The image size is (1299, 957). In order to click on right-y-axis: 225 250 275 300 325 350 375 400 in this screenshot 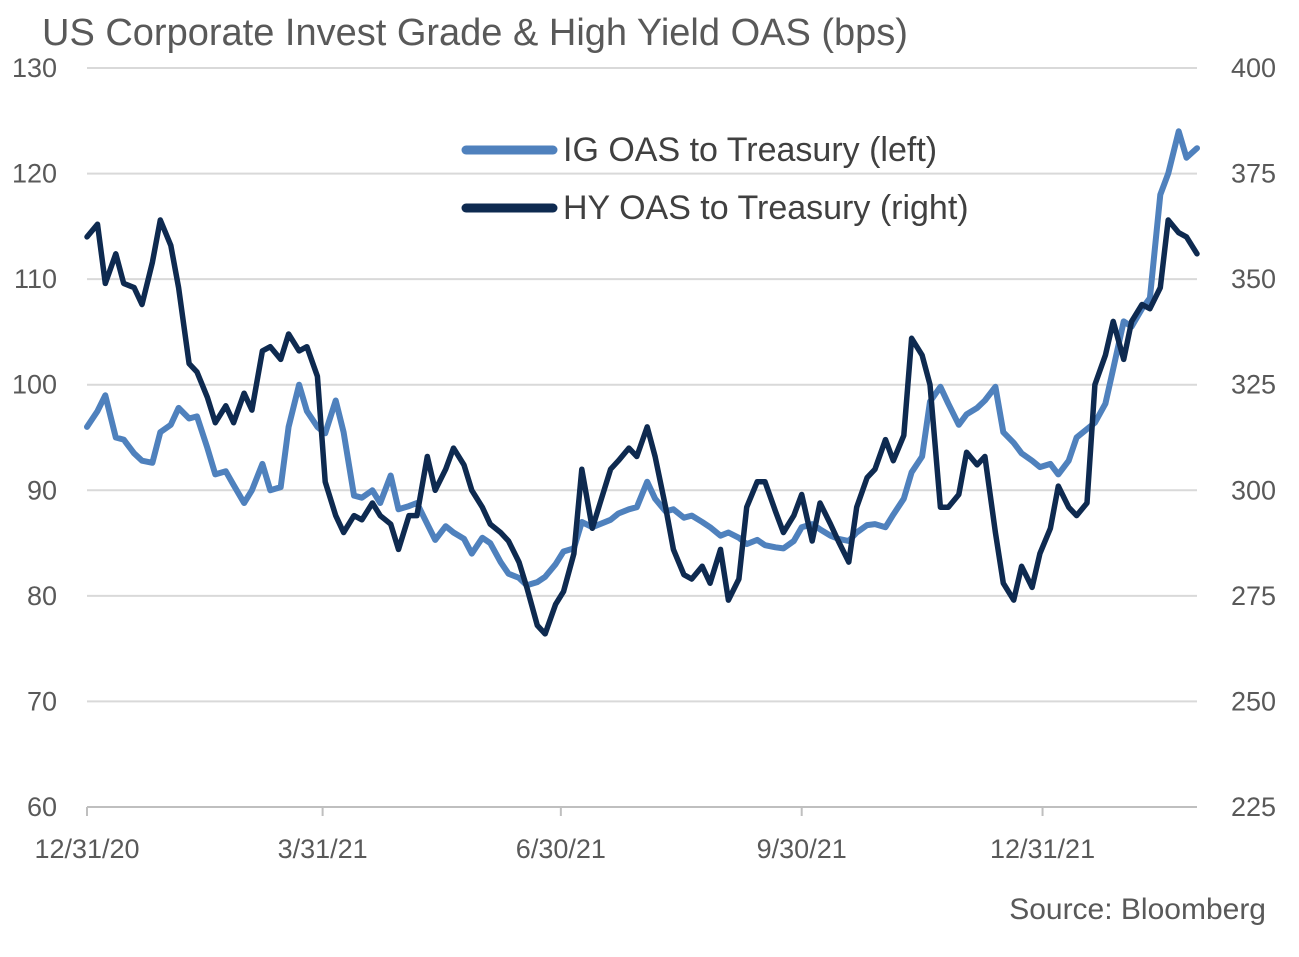, I will do `click(1253, 437)`.